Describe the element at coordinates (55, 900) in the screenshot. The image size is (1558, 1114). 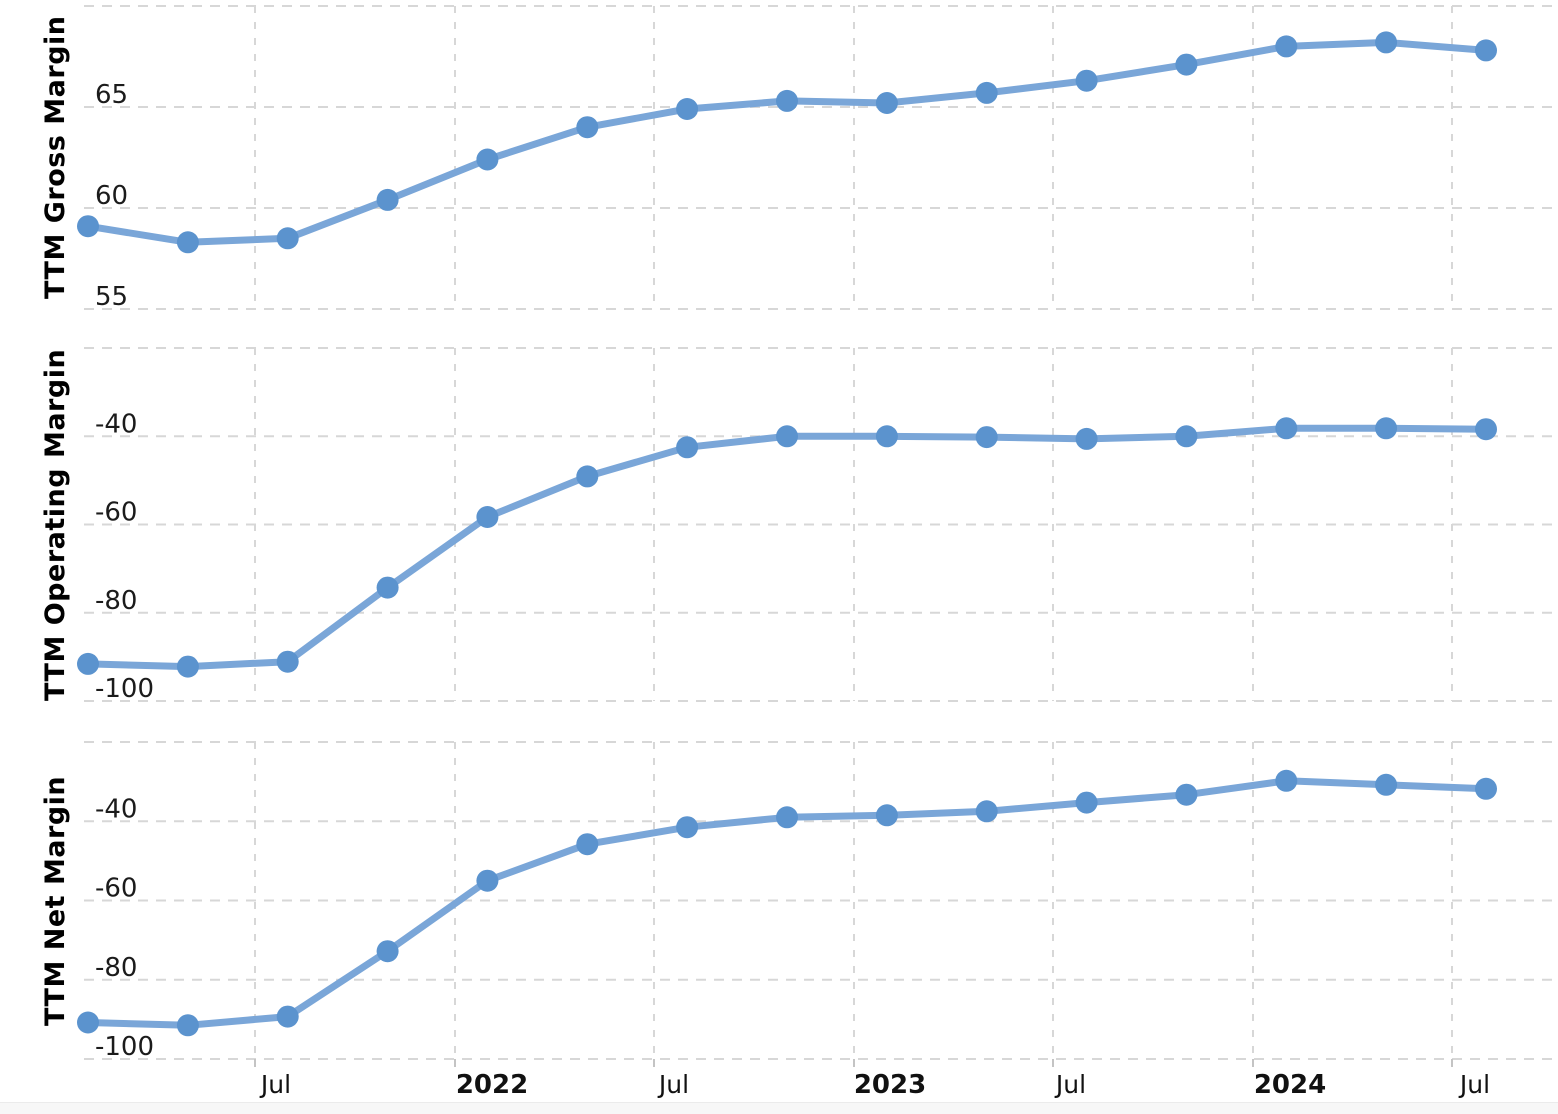
I see `y-axis-title-ttm-net-margin: TTM Net Margin` at that location.